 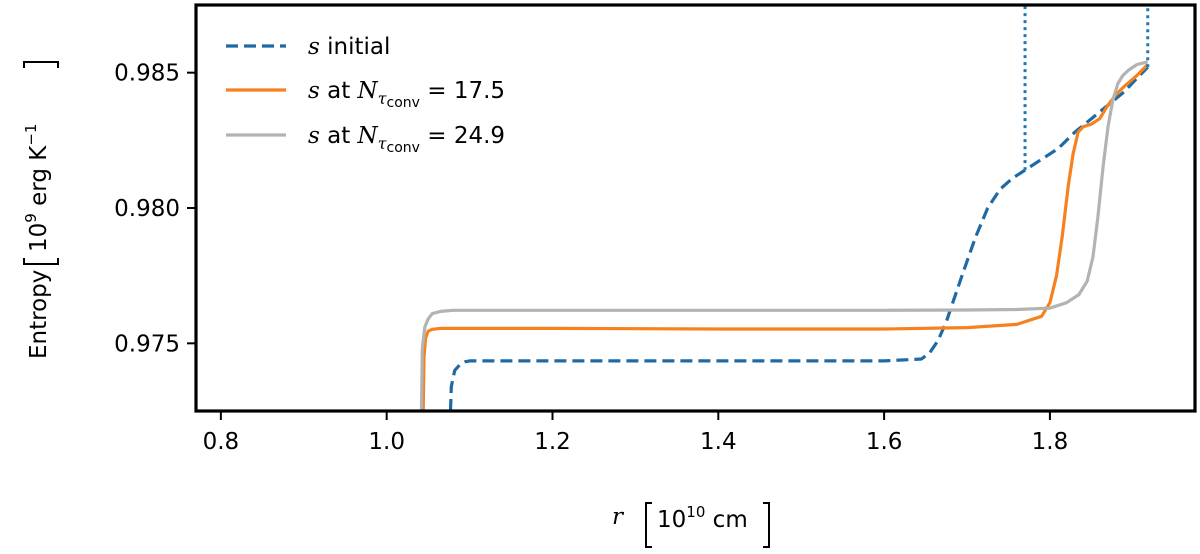 What do you see at coordinates (406, 94) in the screenshot?
I see `legend-label-17-5: s at Nτconv = 17.5` at bounding box center [406, 94].